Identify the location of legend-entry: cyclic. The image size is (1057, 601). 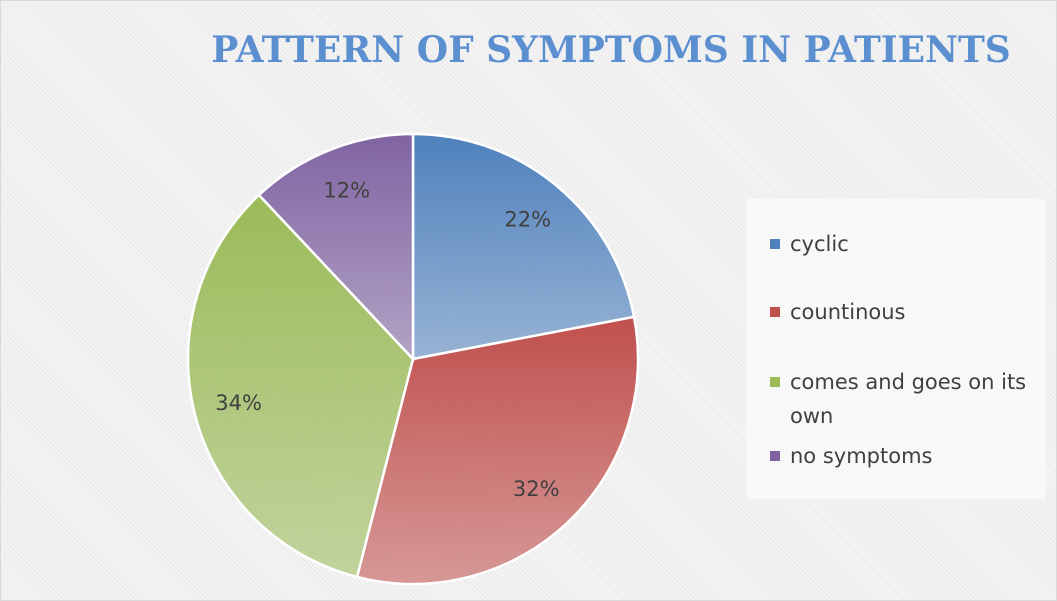
(905, 244).